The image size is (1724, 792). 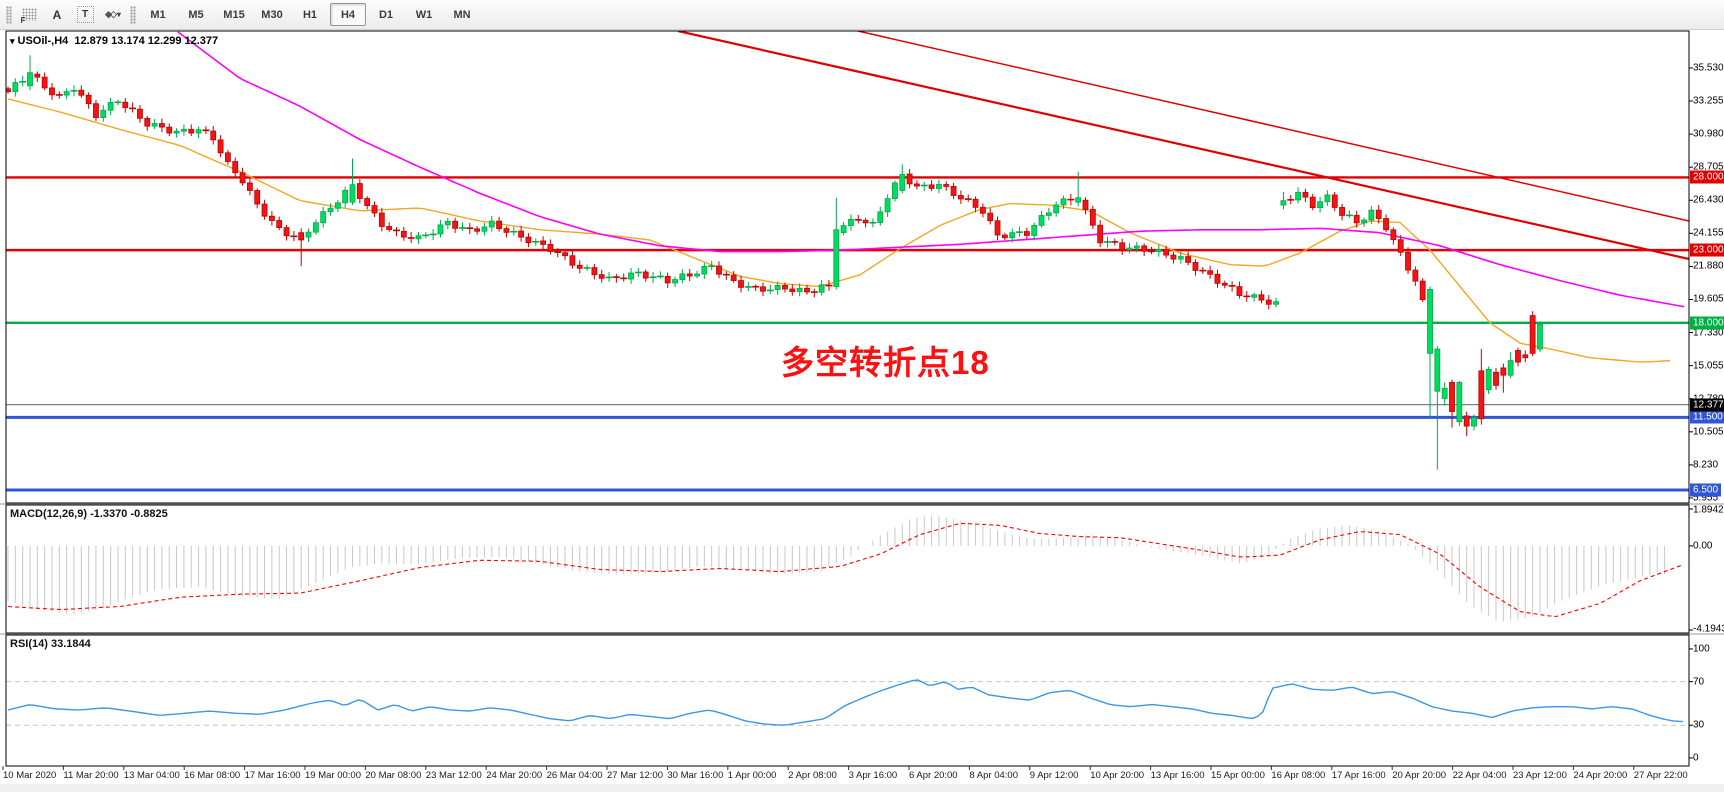 What do you see at coordinates (50, 644) in the screenshot?
I see `rsi-indicator-label: RSI(14) 33.1844` at bounding box center [50, 644].